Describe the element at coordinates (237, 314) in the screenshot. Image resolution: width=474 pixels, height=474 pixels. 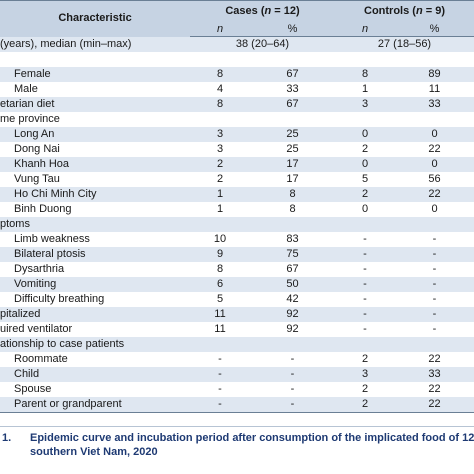
I see `table-row: pitalized 11 92 - -` at that location.